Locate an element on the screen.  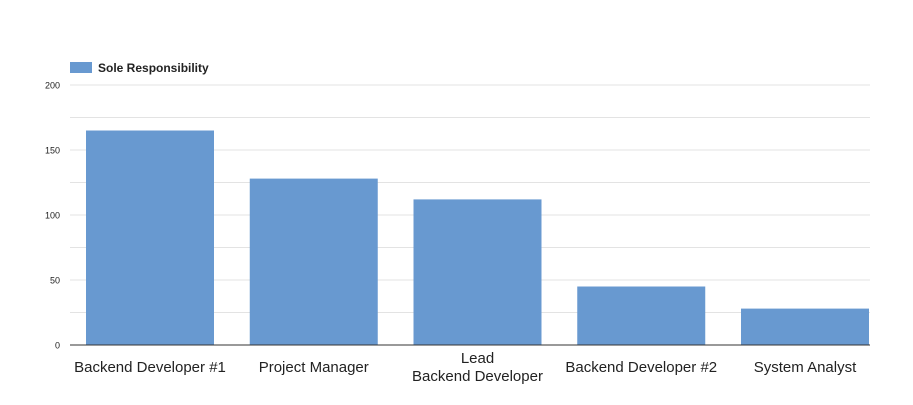
y-tick-label: 100 is located at coordinates (52, 216).